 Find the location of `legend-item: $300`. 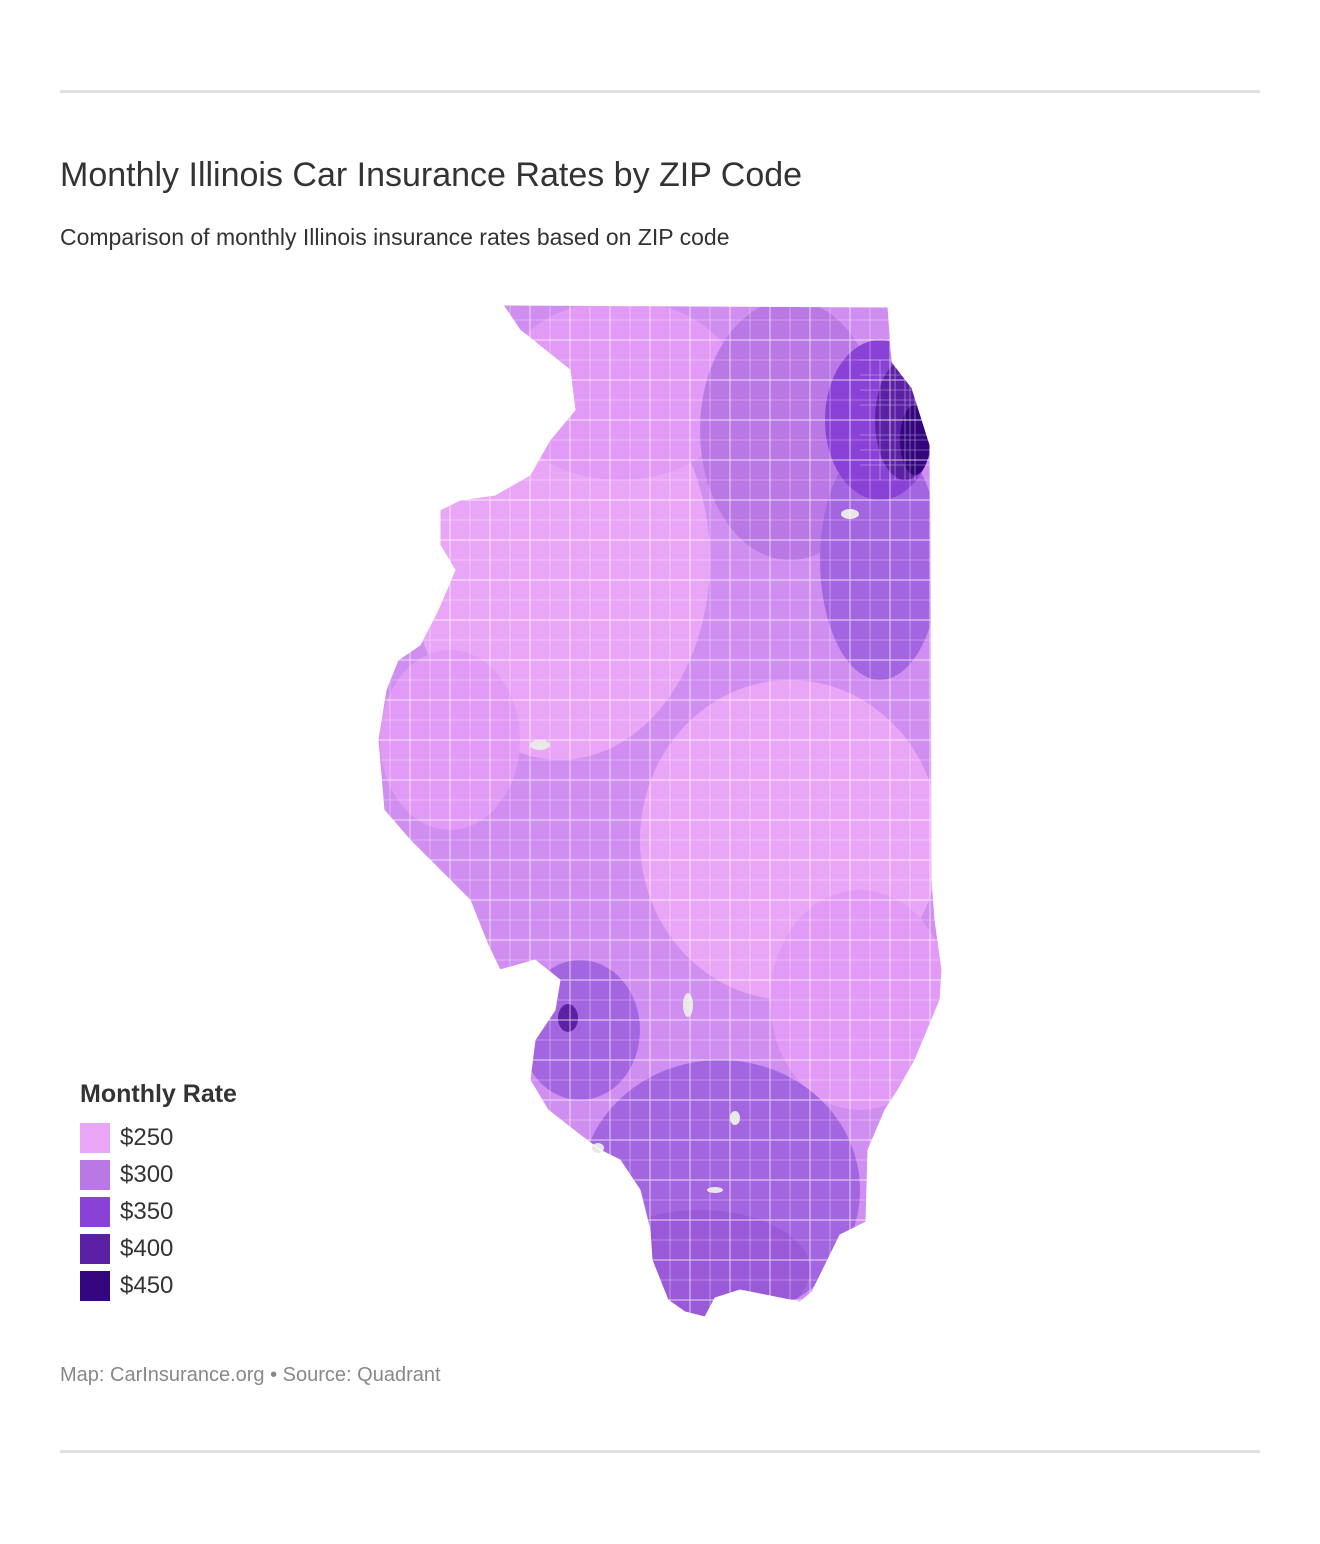

legend-item: $300 is located at coordinates (158, 1174).